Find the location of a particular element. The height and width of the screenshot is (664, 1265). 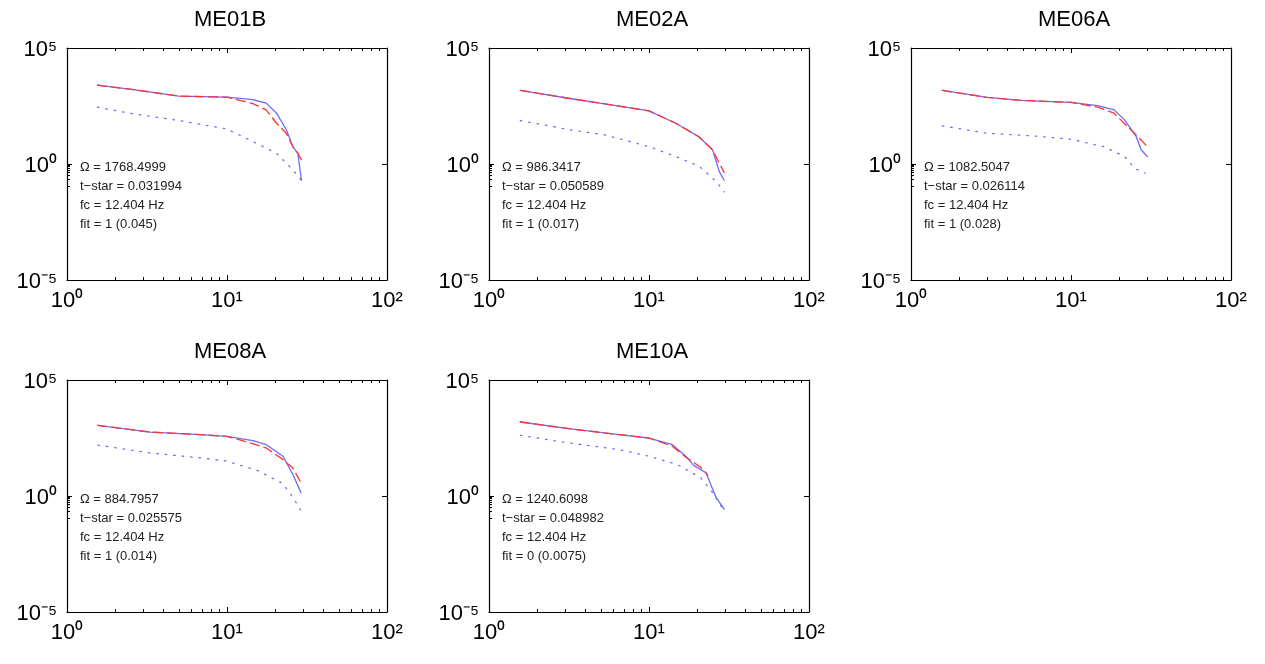

annotation: Ω = 884.7957 is located at coordinates (119, 498).